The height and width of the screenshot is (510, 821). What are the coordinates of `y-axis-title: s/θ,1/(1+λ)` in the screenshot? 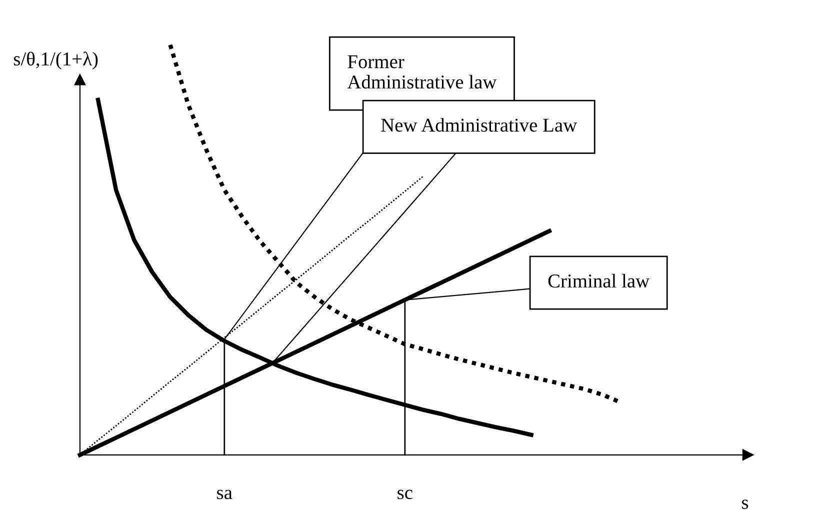 It's located at (56, 61).